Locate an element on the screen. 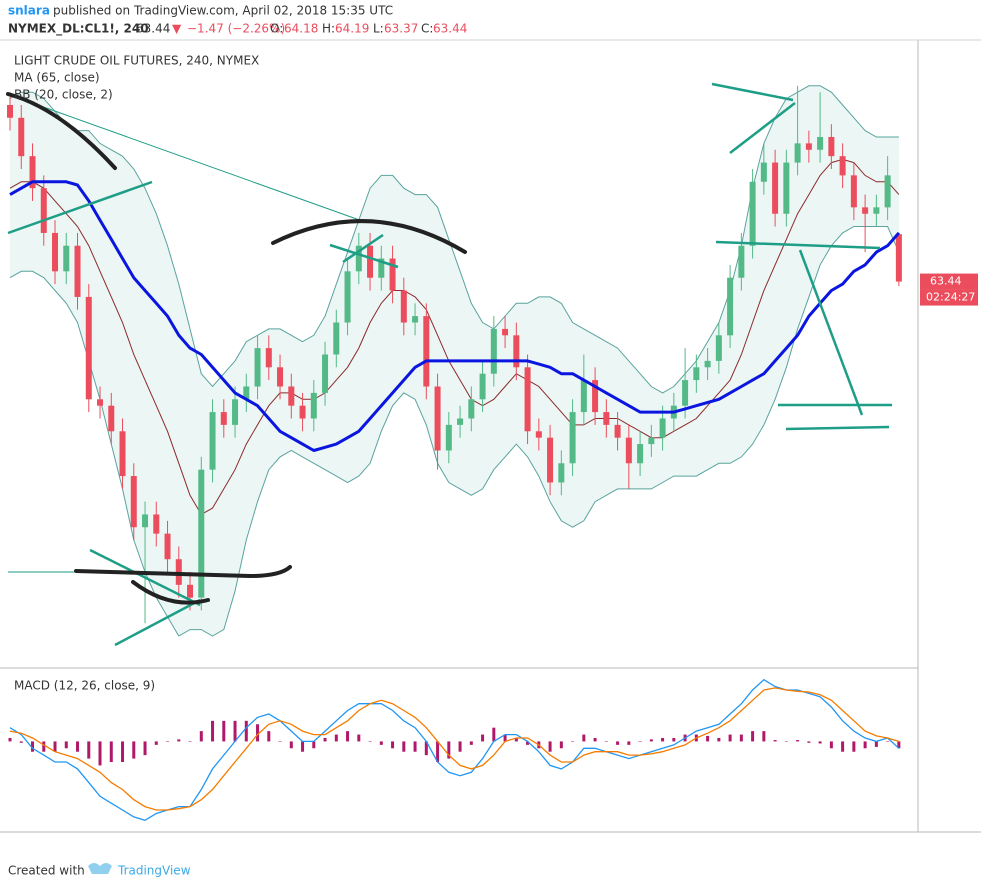 Image resolution: width=981 pixels, height=889 pixels. down-arrow: ▼ is located at coordinates (177, 29).